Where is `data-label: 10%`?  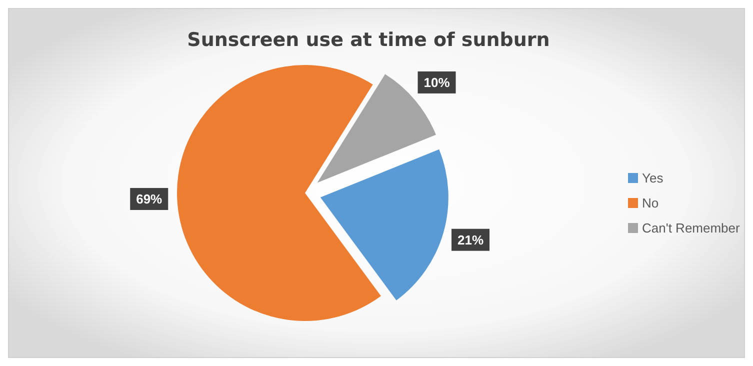
data-label: 10% is located at coordinates (437, 82).